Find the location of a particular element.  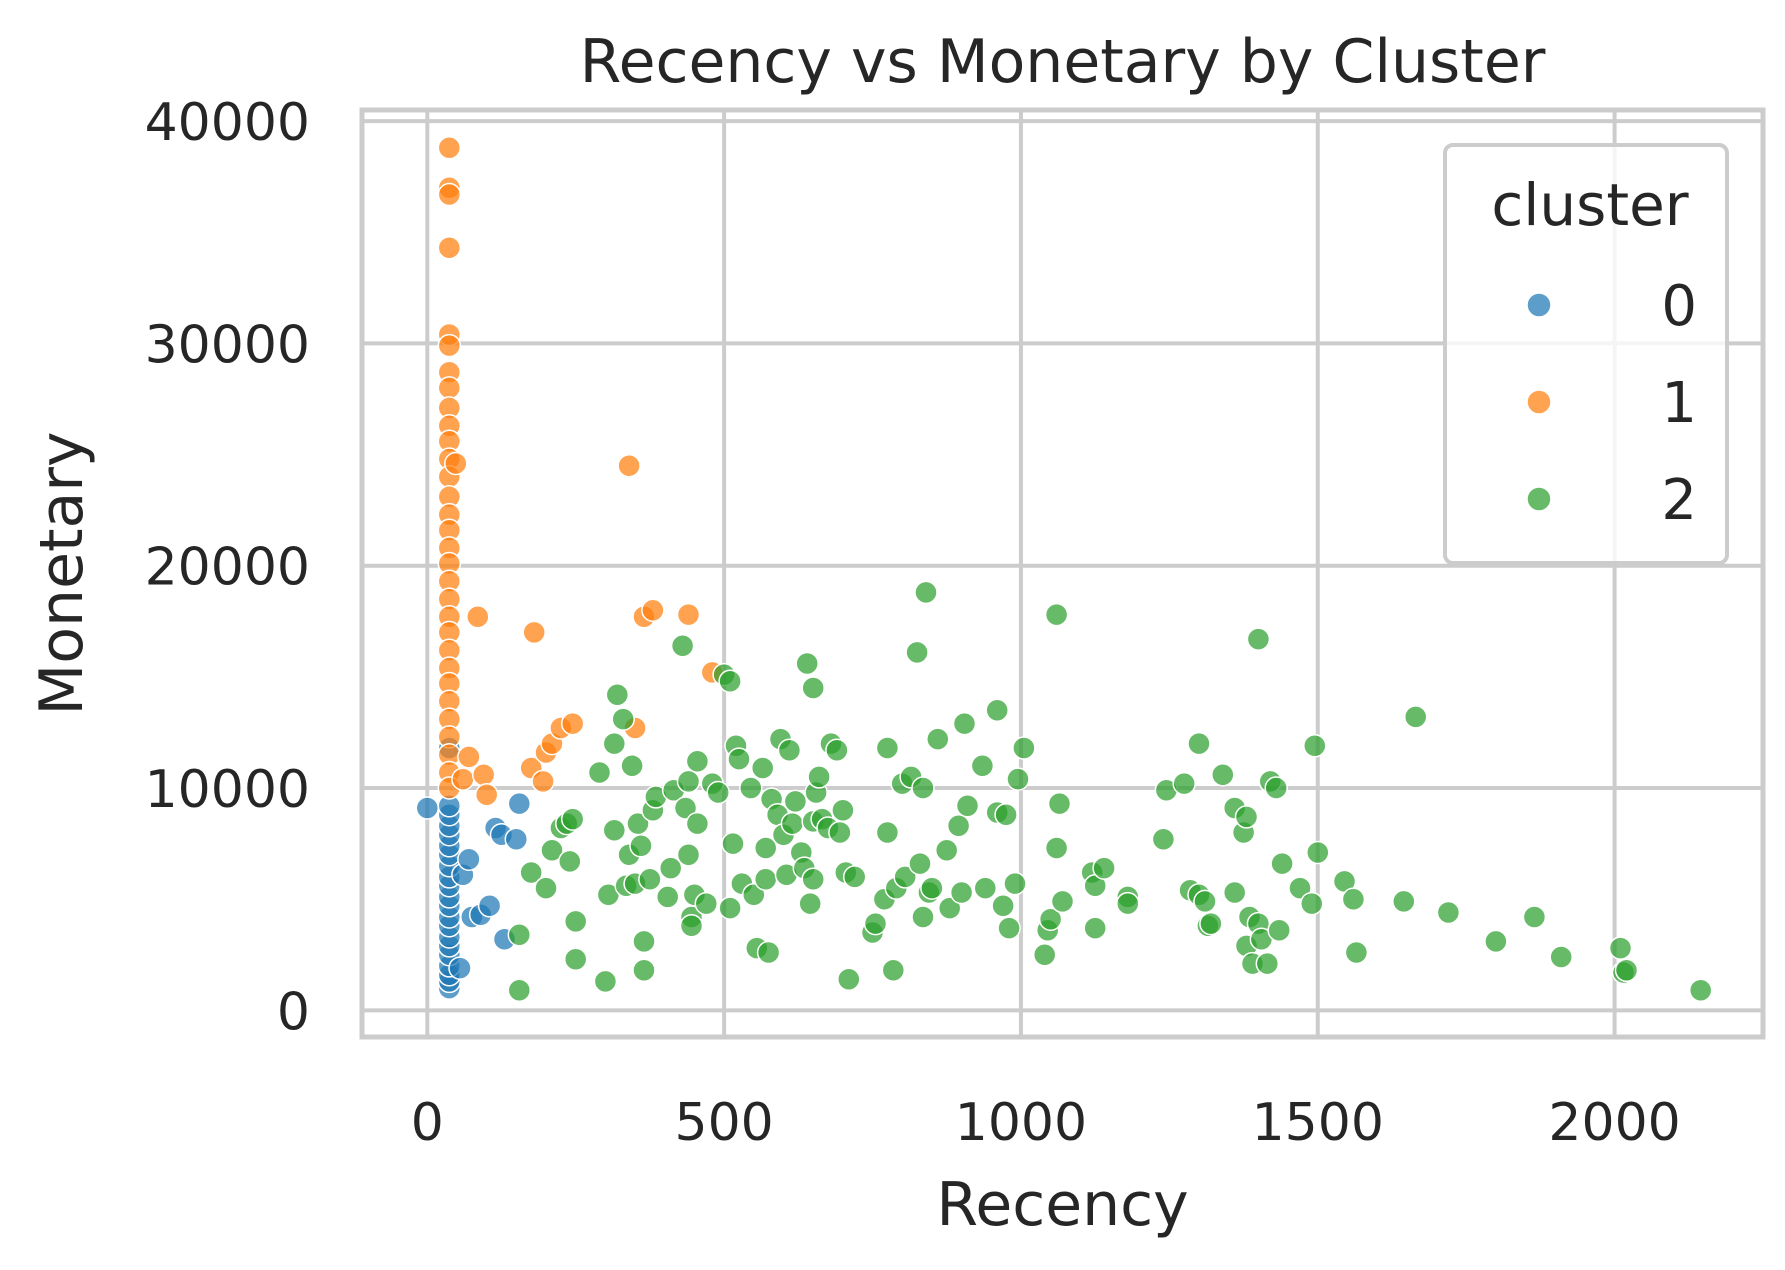

legend-label-1: 1 is located at coordinates (1679, 403).